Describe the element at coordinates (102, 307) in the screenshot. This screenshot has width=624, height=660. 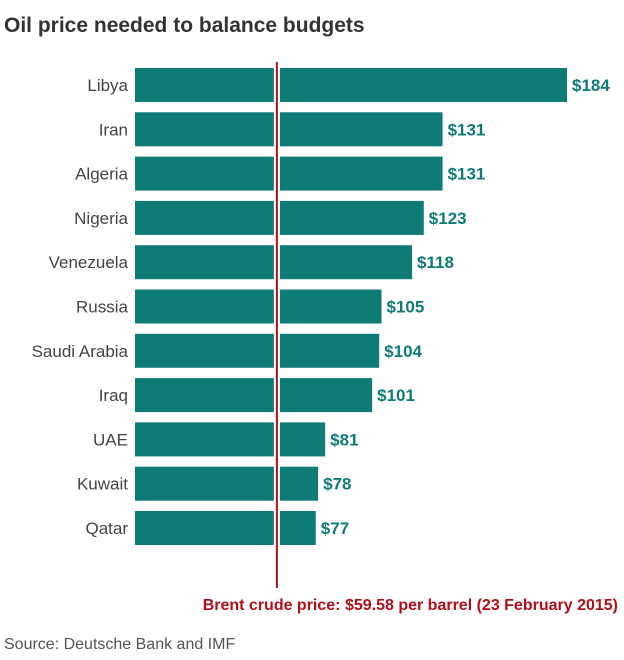
I see `category-label: Russia` at that location.